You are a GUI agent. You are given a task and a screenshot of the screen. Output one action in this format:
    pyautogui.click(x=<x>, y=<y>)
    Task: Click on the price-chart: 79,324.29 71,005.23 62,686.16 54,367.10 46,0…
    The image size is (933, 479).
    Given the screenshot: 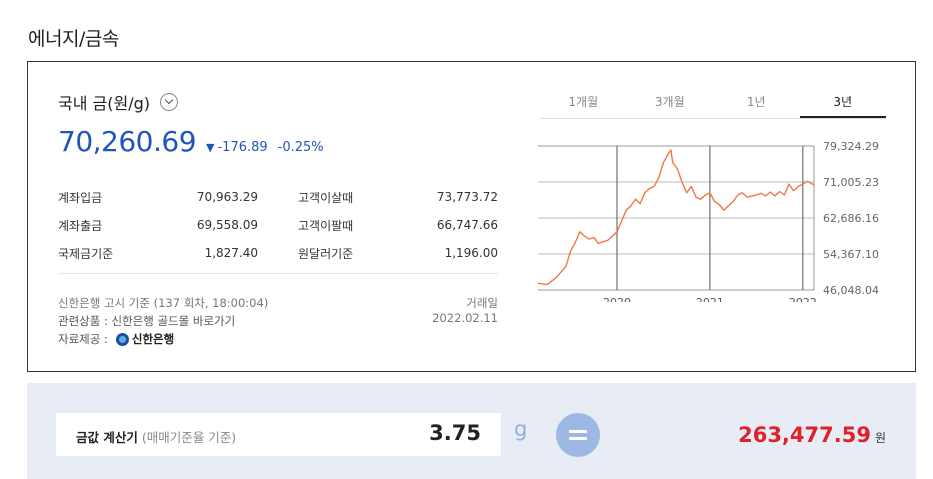 What is the action you would take?
    pyautogui.click(x=708, y=221)
    